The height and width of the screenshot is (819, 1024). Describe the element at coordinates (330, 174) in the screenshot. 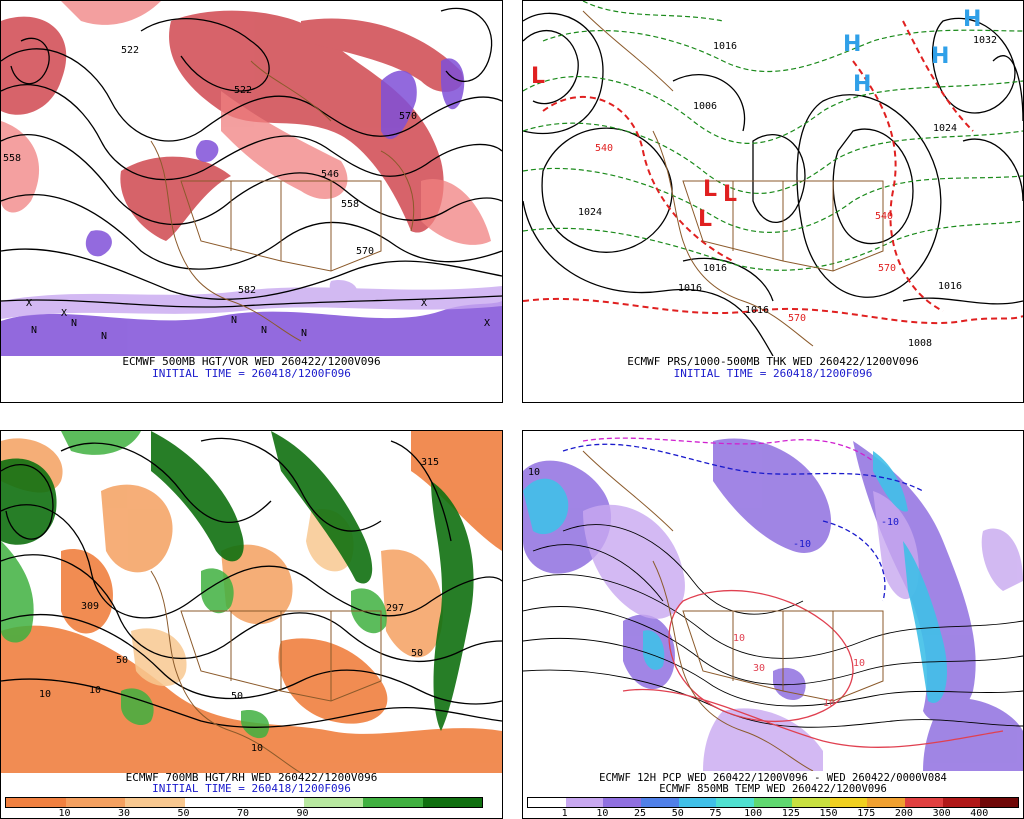

I see `contour-label: 546` at that location.